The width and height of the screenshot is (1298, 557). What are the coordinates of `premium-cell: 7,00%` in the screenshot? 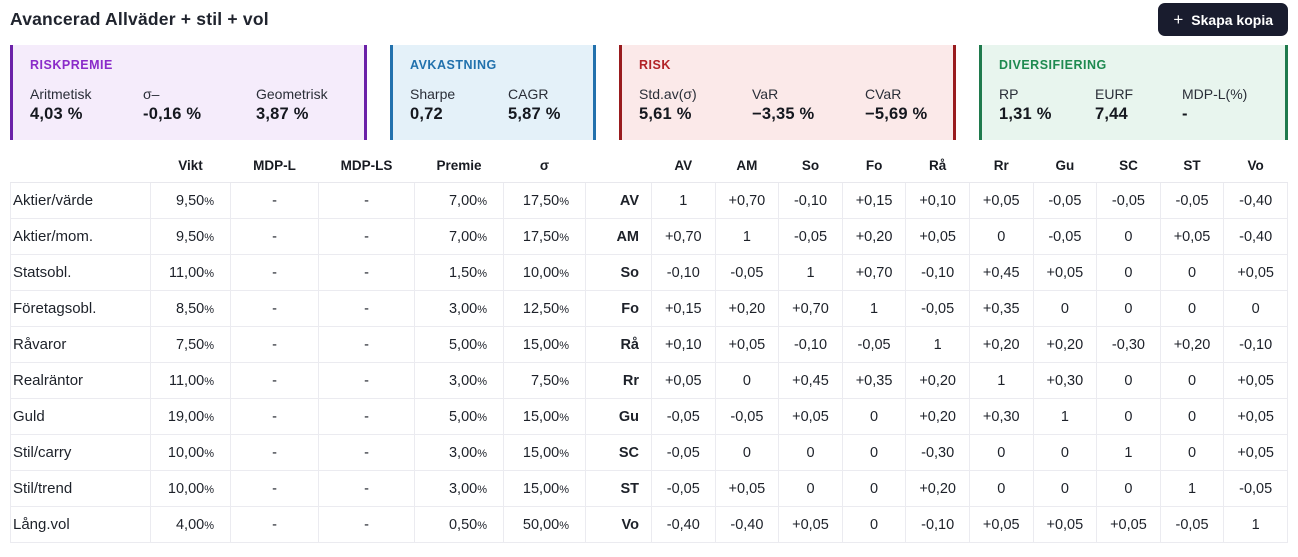 It's located at (459, 236).